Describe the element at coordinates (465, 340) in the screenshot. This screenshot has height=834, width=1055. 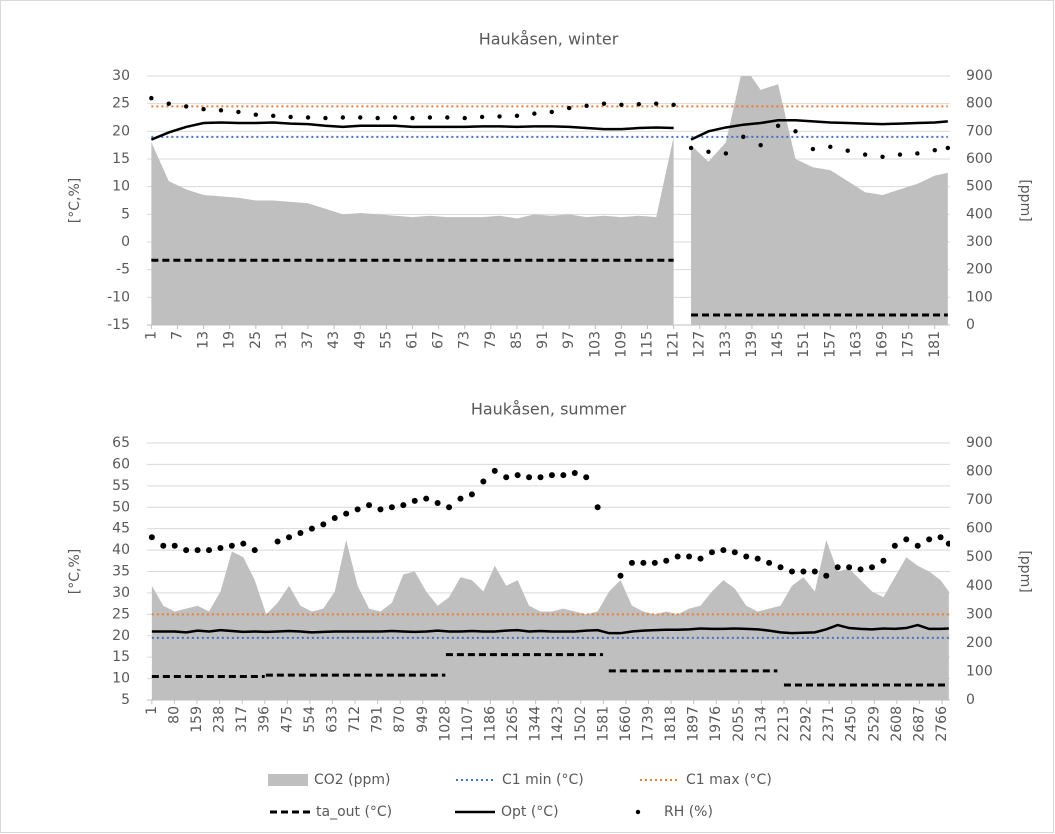
I see `x-tick-label: 73` at that location.